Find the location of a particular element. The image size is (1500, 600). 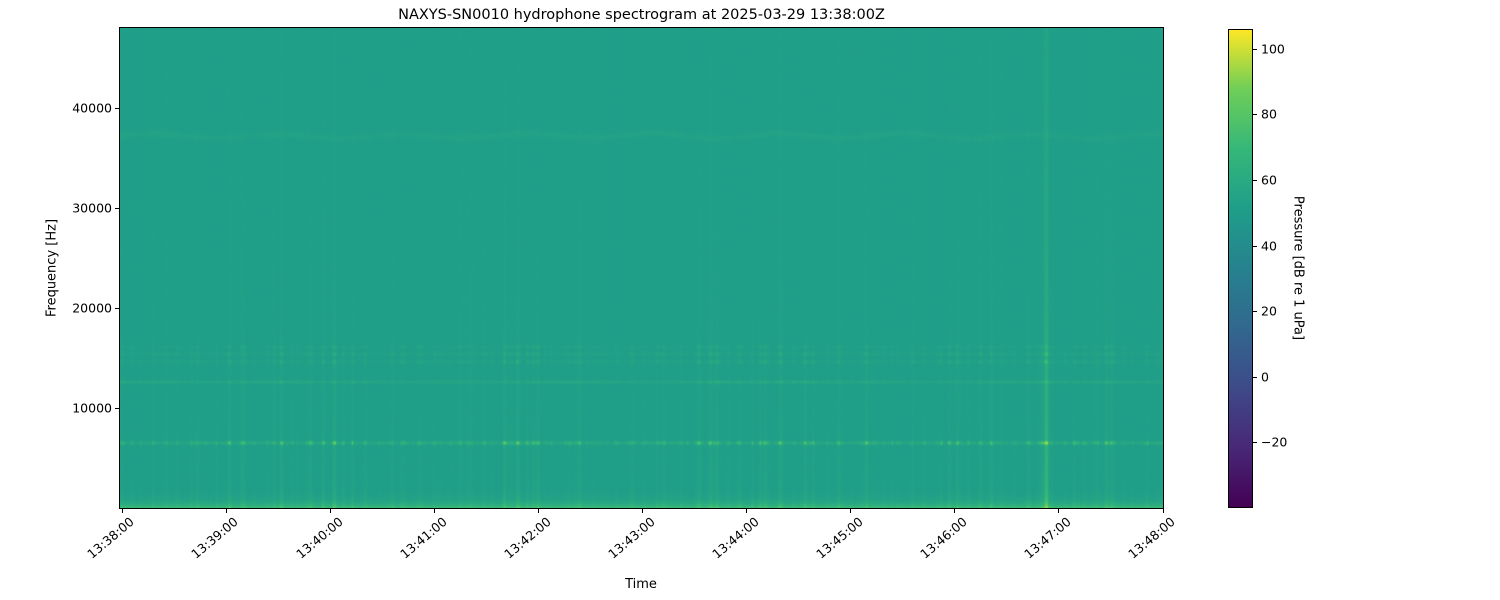

colorbar-tick-label: −20 is located at coordinates (1274, 442).